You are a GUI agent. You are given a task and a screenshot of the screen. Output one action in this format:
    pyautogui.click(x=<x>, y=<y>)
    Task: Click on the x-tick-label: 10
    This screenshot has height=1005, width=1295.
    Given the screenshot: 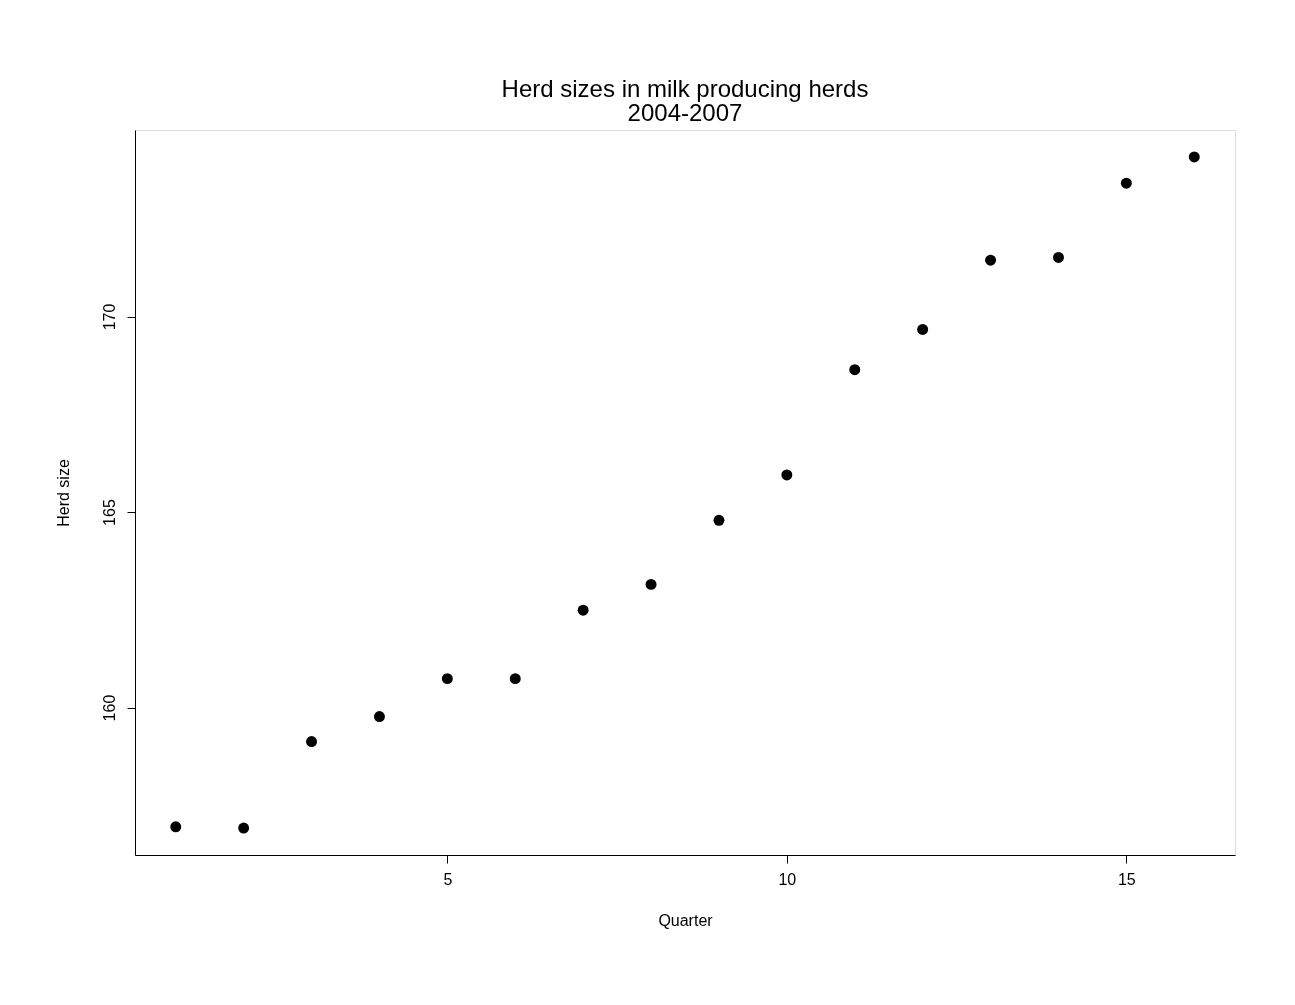 What is the action you would take?
    pyautogui.click(x=787, y=879)
    